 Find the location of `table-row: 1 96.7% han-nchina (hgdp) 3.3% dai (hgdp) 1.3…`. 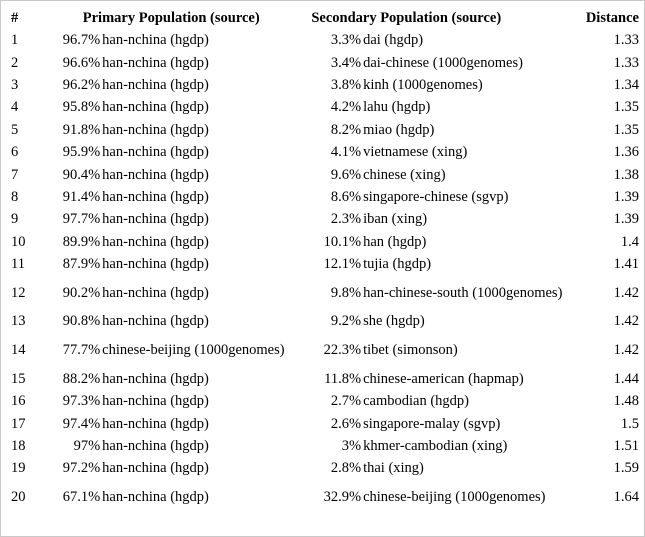

table-row: 1 96.7% han-nchina (hgdp) 3.3% dai (hgdp) 1.3… is located at coordinates (323, 40).